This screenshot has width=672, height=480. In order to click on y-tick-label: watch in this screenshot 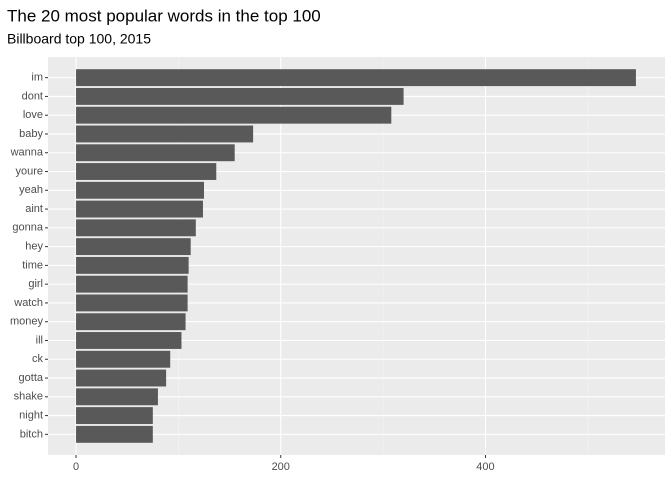, I will do `click(28, 303)`.